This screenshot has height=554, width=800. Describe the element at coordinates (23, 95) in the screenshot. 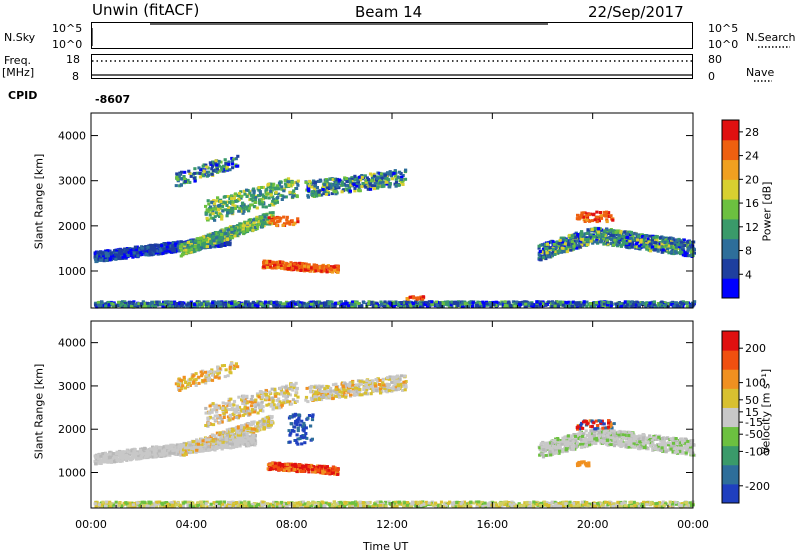

I see `cpid-label: CPID` at that location.